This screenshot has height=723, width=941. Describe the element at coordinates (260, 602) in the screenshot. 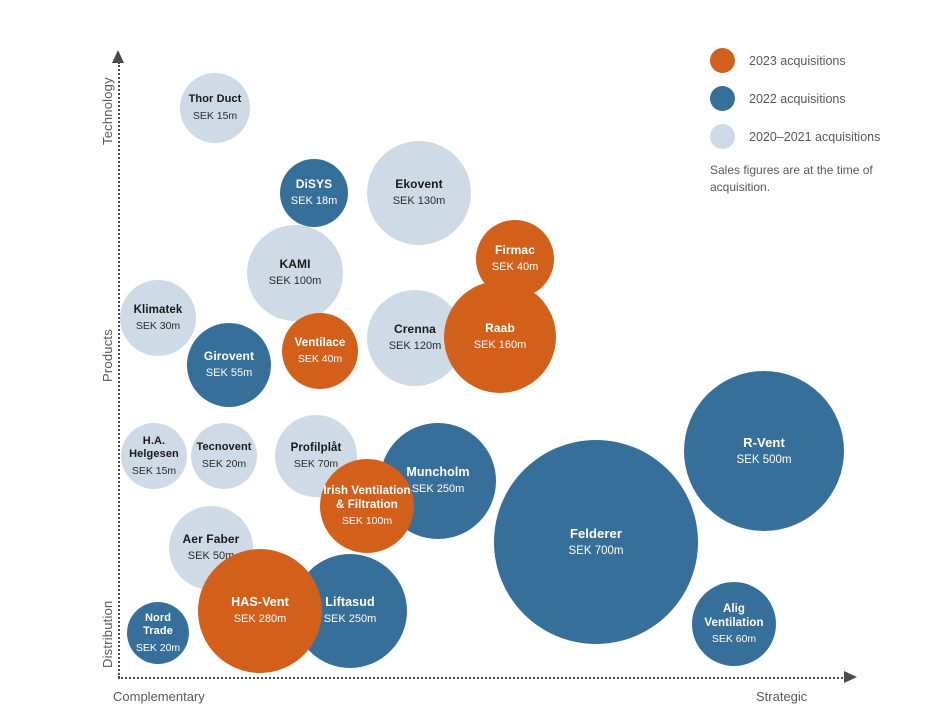

I see `bubble-label: HAS-Vent` at that location.